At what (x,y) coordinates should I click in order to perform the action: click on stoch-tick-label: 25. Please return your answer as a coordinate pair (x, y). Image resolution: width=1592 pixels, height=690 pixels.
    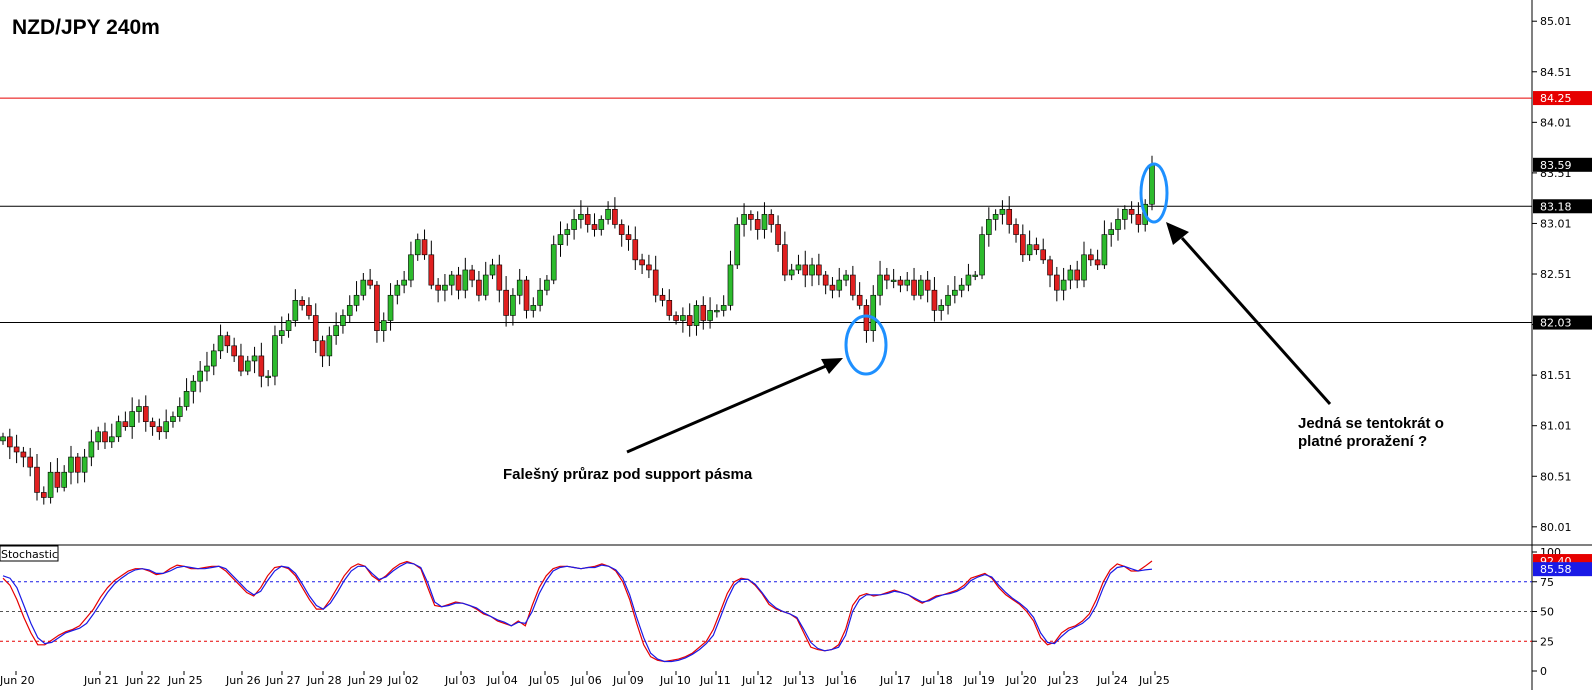
    Looking at the image, I should click on (1547, 641).